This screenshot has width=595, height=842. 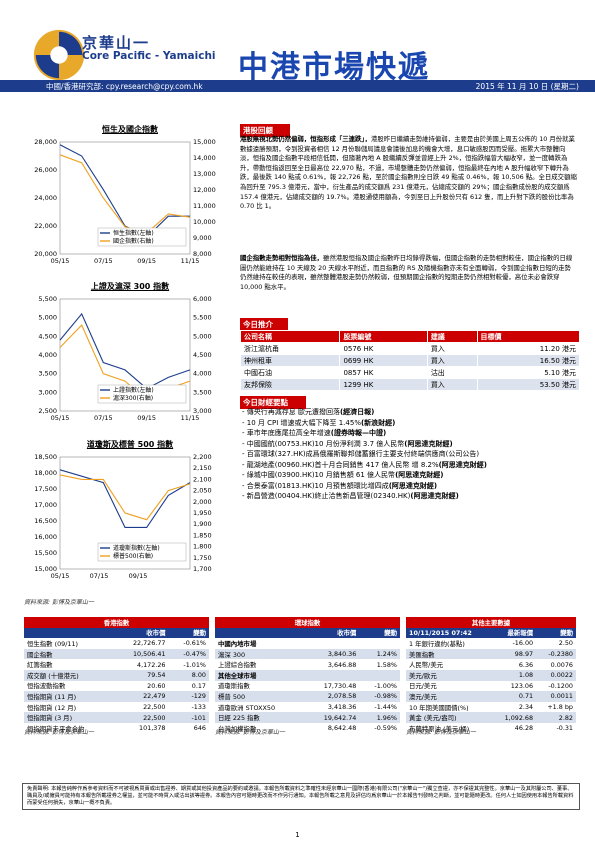 What do you see at coordinates (116, 728) in the screenshot?
I see `market-row: 恒指期貨未平倉合約 101,378 646` at bounding box center [116, 728].